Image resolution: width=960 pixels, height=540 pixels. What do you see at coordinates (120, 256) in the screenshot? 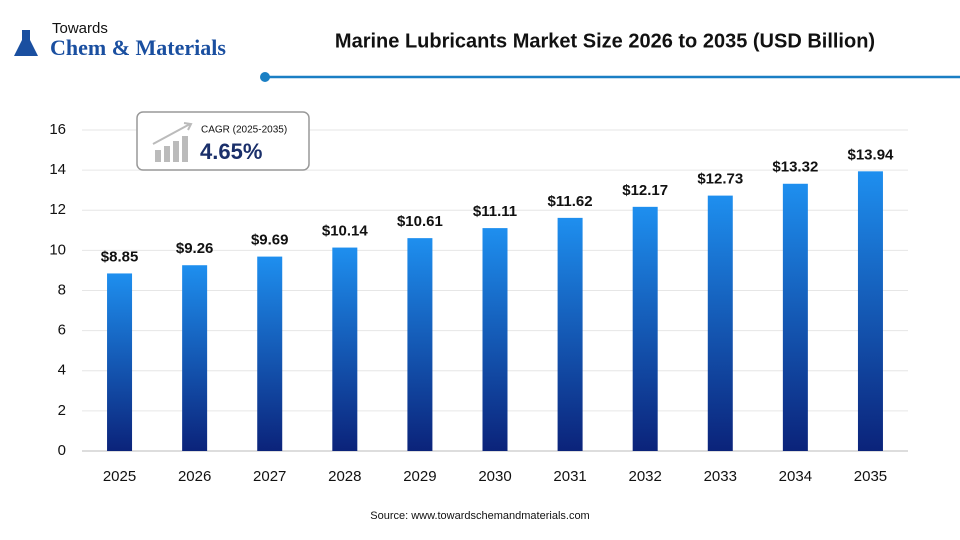
I see `value-label: $8.85` at bounding box center [120, 256].